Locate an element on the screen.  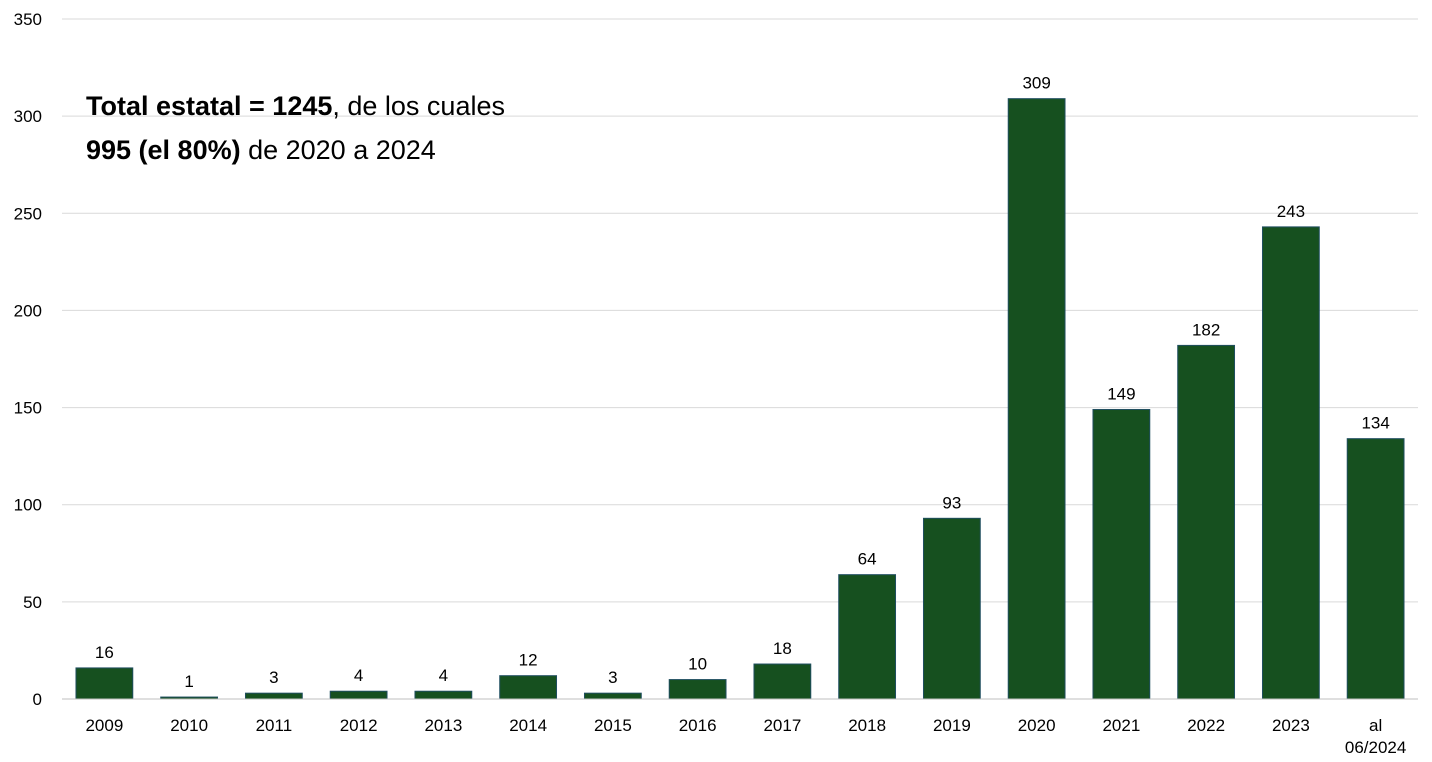
x-tick-label-al-06-2024: al 06/2024 is located at coordinates (1375, 736).